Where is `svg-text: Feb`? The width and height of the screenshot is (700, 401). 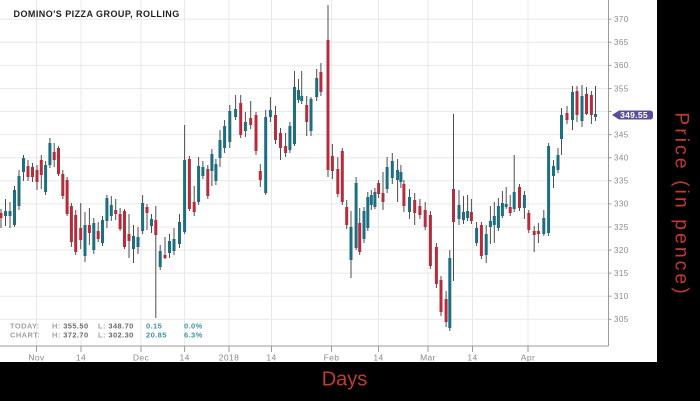
svg-text: Feb is located at coordinates (332, 358).